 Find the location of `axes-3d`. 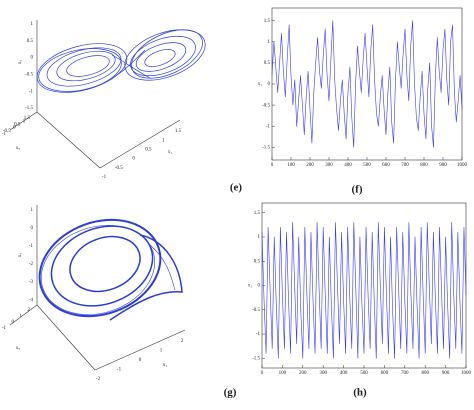

axes-3d is located at coordinates (95, 94).